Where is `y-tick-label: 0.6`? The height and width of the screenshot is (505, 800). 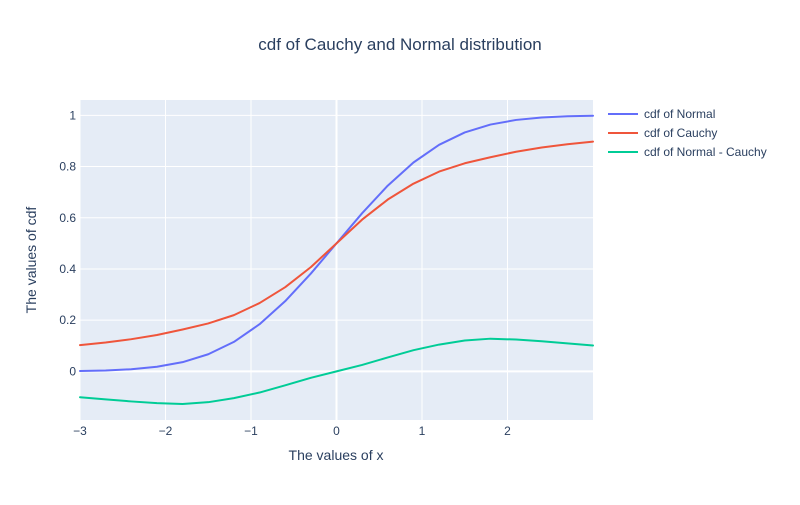 y-tick-label: 0.6 is located at coordinates (67, 218).